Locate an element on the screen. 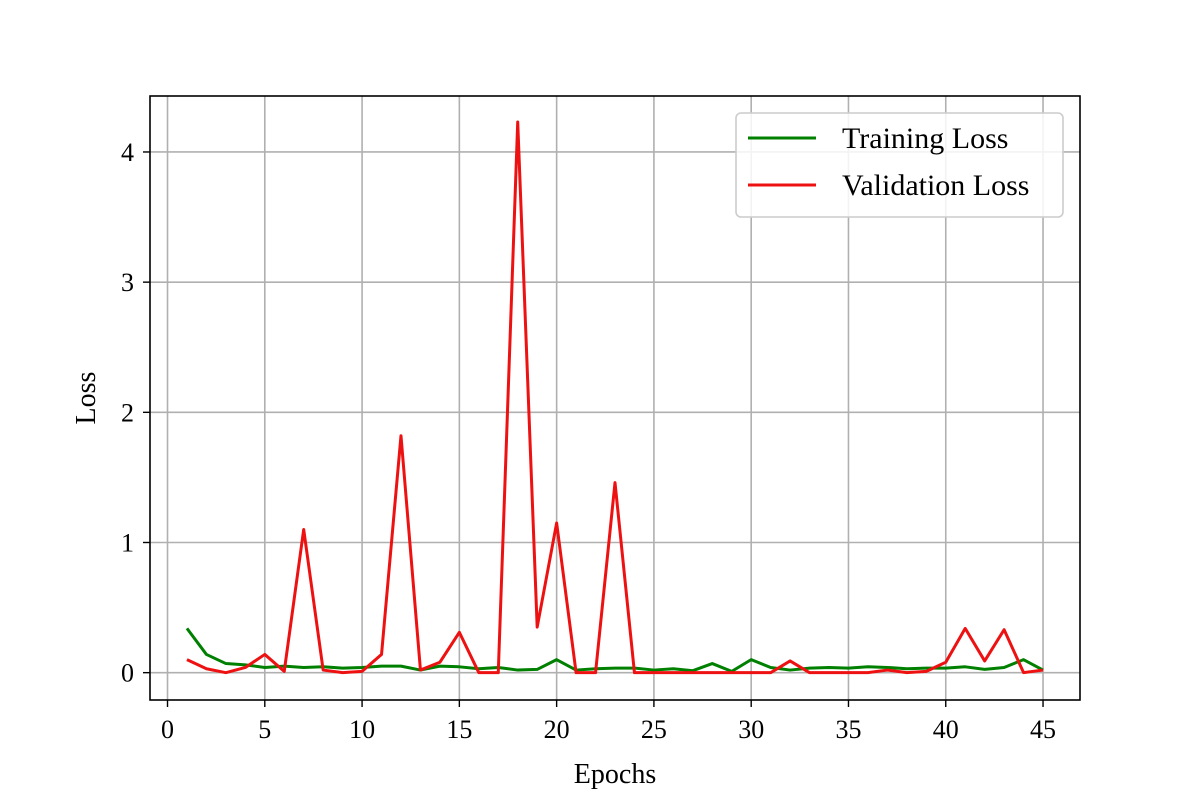 This screenshot has width=1200, height=800. x-tick-label: 10 is located at coordinates (362, 729).